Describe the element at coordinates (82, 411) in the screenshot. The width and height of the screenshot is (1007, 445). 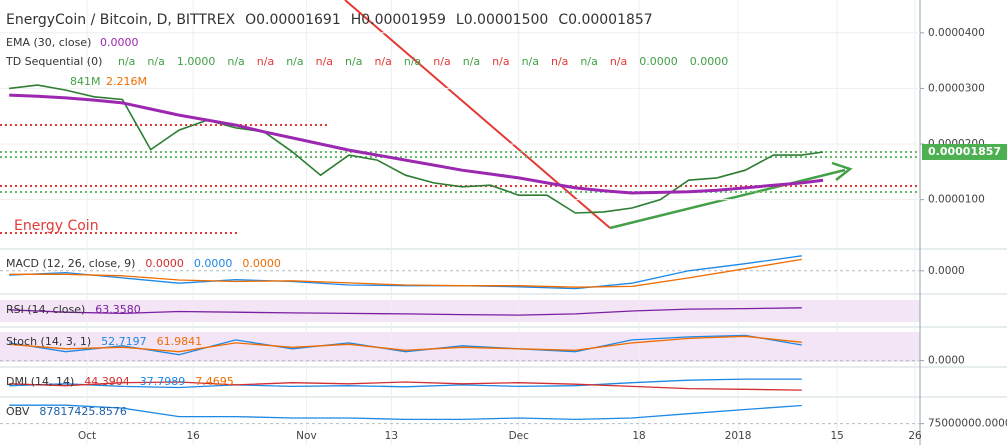
I see `legend-value: 87817425.8576` at that location.